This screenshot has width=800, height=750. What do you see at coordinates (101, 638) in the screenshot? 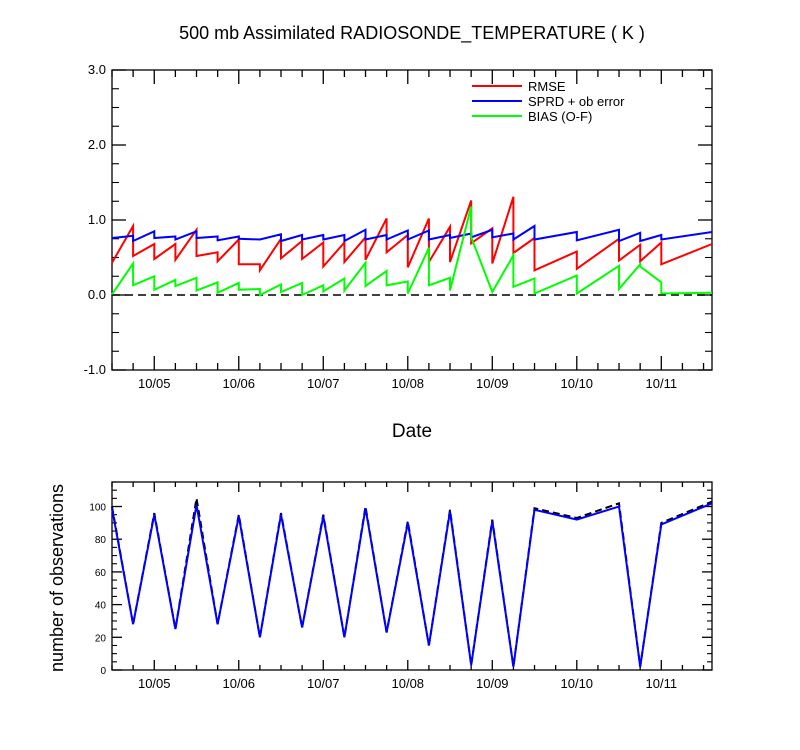
I see `y-tick-label: 20` at bounding box center [101, 638].